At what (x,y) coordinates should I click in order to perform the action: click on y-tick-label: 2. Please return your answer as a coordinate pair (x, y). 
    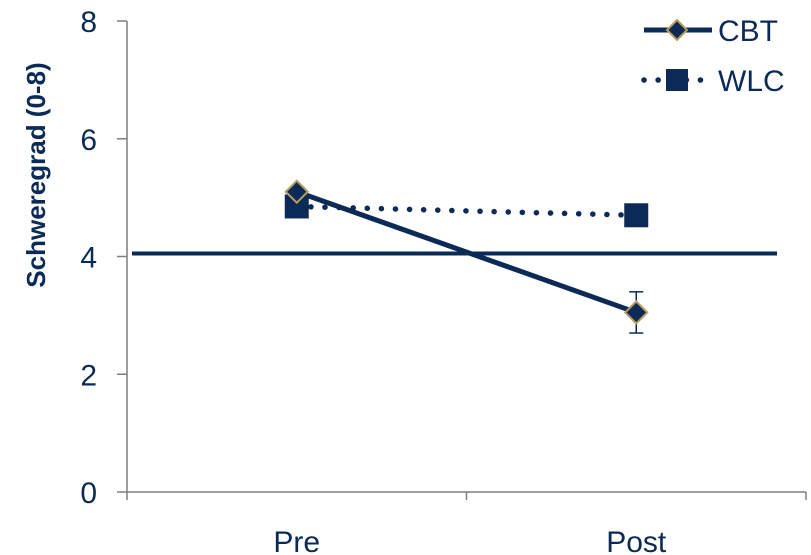
    Looking at the image, I should click on (88, 375).